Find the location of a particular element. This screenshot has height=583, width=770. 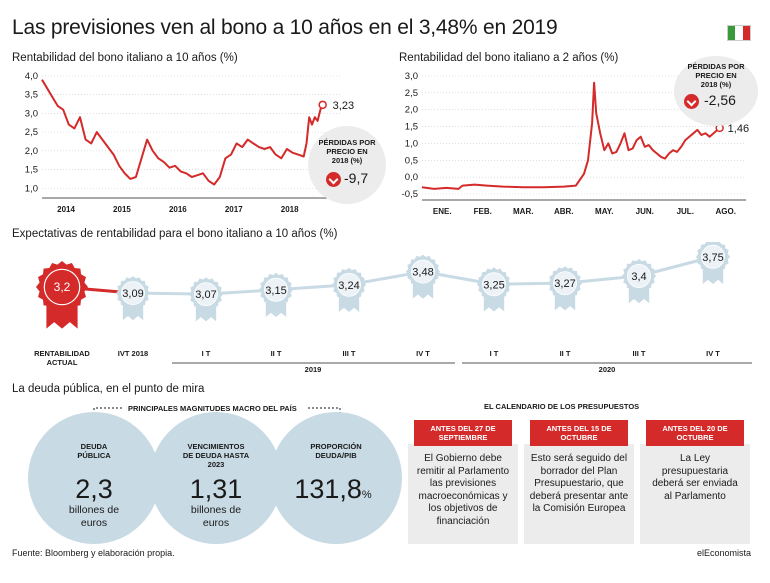

forecast-medal: 3,24 is located at coordinates (349, 289).